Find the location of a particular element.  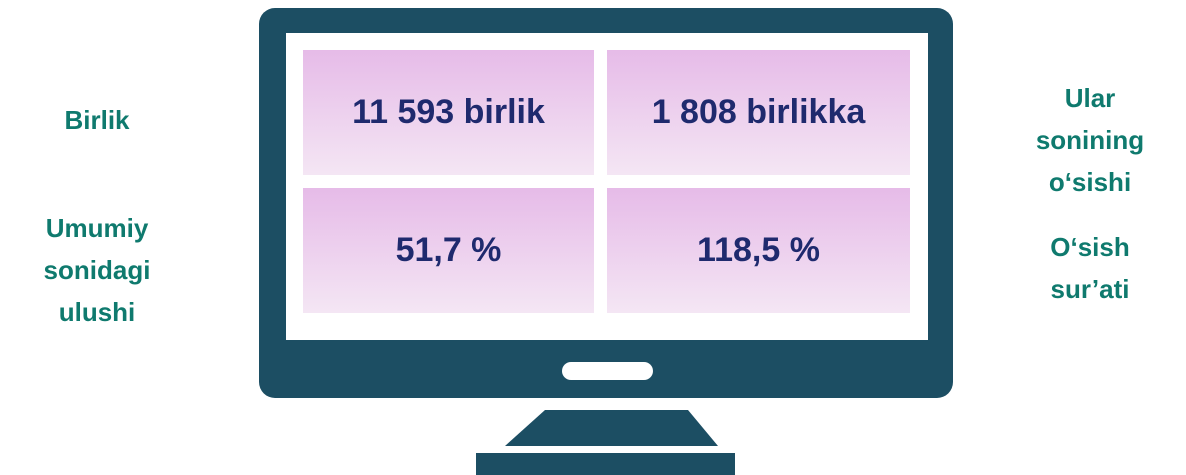

label-line: O‘sish is located at coordinates (1090, 247).